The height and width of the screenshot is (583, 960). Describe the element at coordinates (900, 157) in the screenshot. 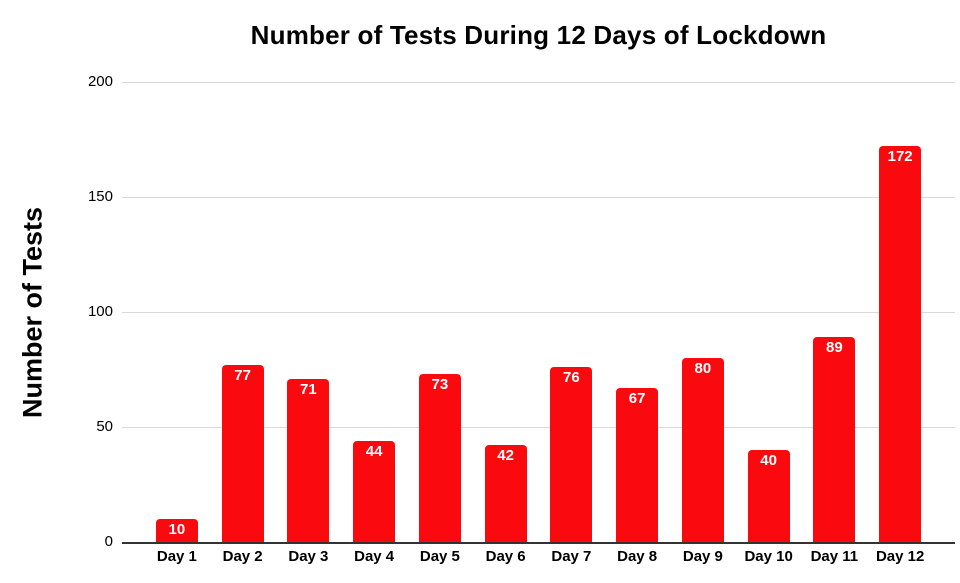

I see `bar-value-label: 172` at that location.